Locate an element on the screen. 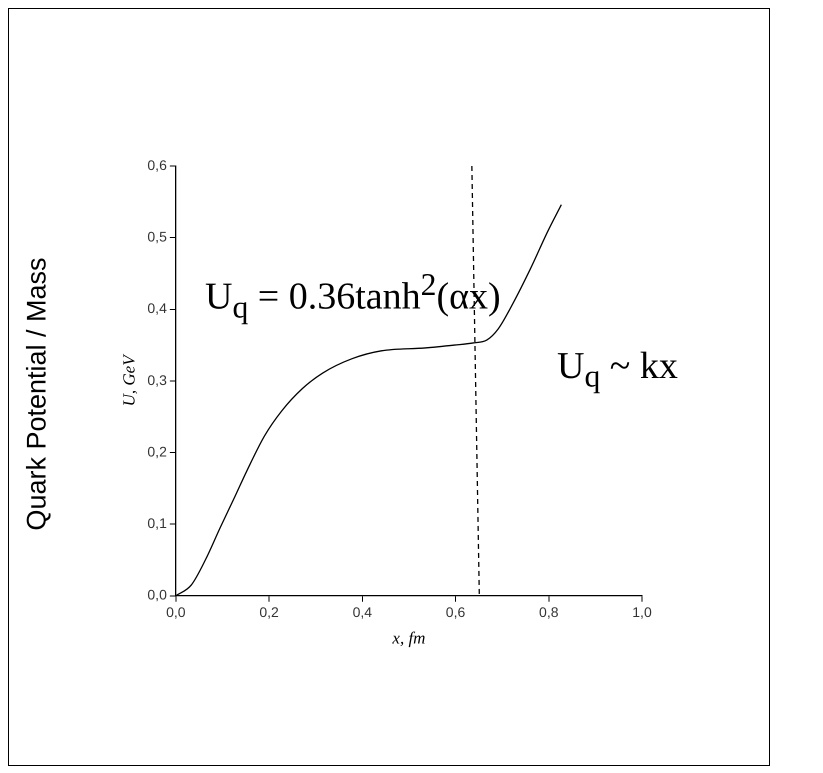 The height and width of the screenshot is (773, 823). x-tick-label: 0,0 is located at coordinates (176, 612).